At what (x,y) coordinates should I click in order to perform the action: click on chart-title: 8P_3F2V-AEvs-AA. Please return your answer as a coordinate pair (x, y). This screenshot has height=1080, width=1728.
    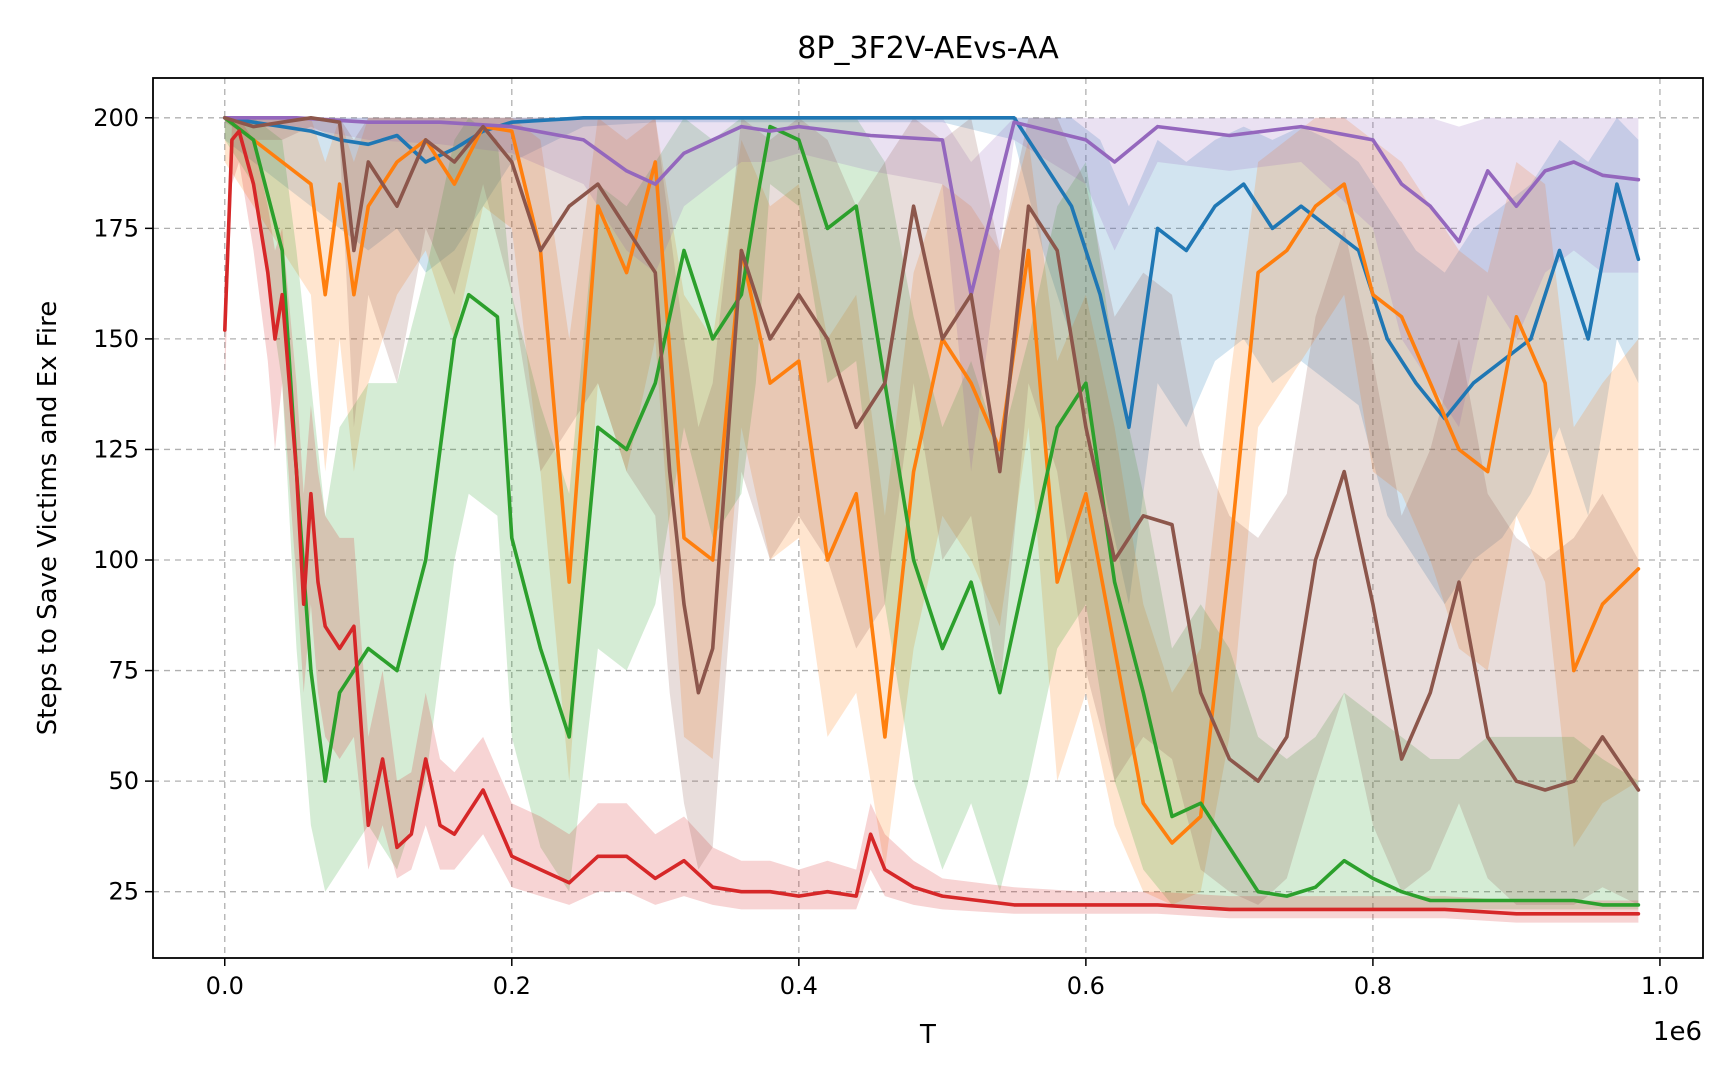
    Looking at the image, I should click on (928, 48).